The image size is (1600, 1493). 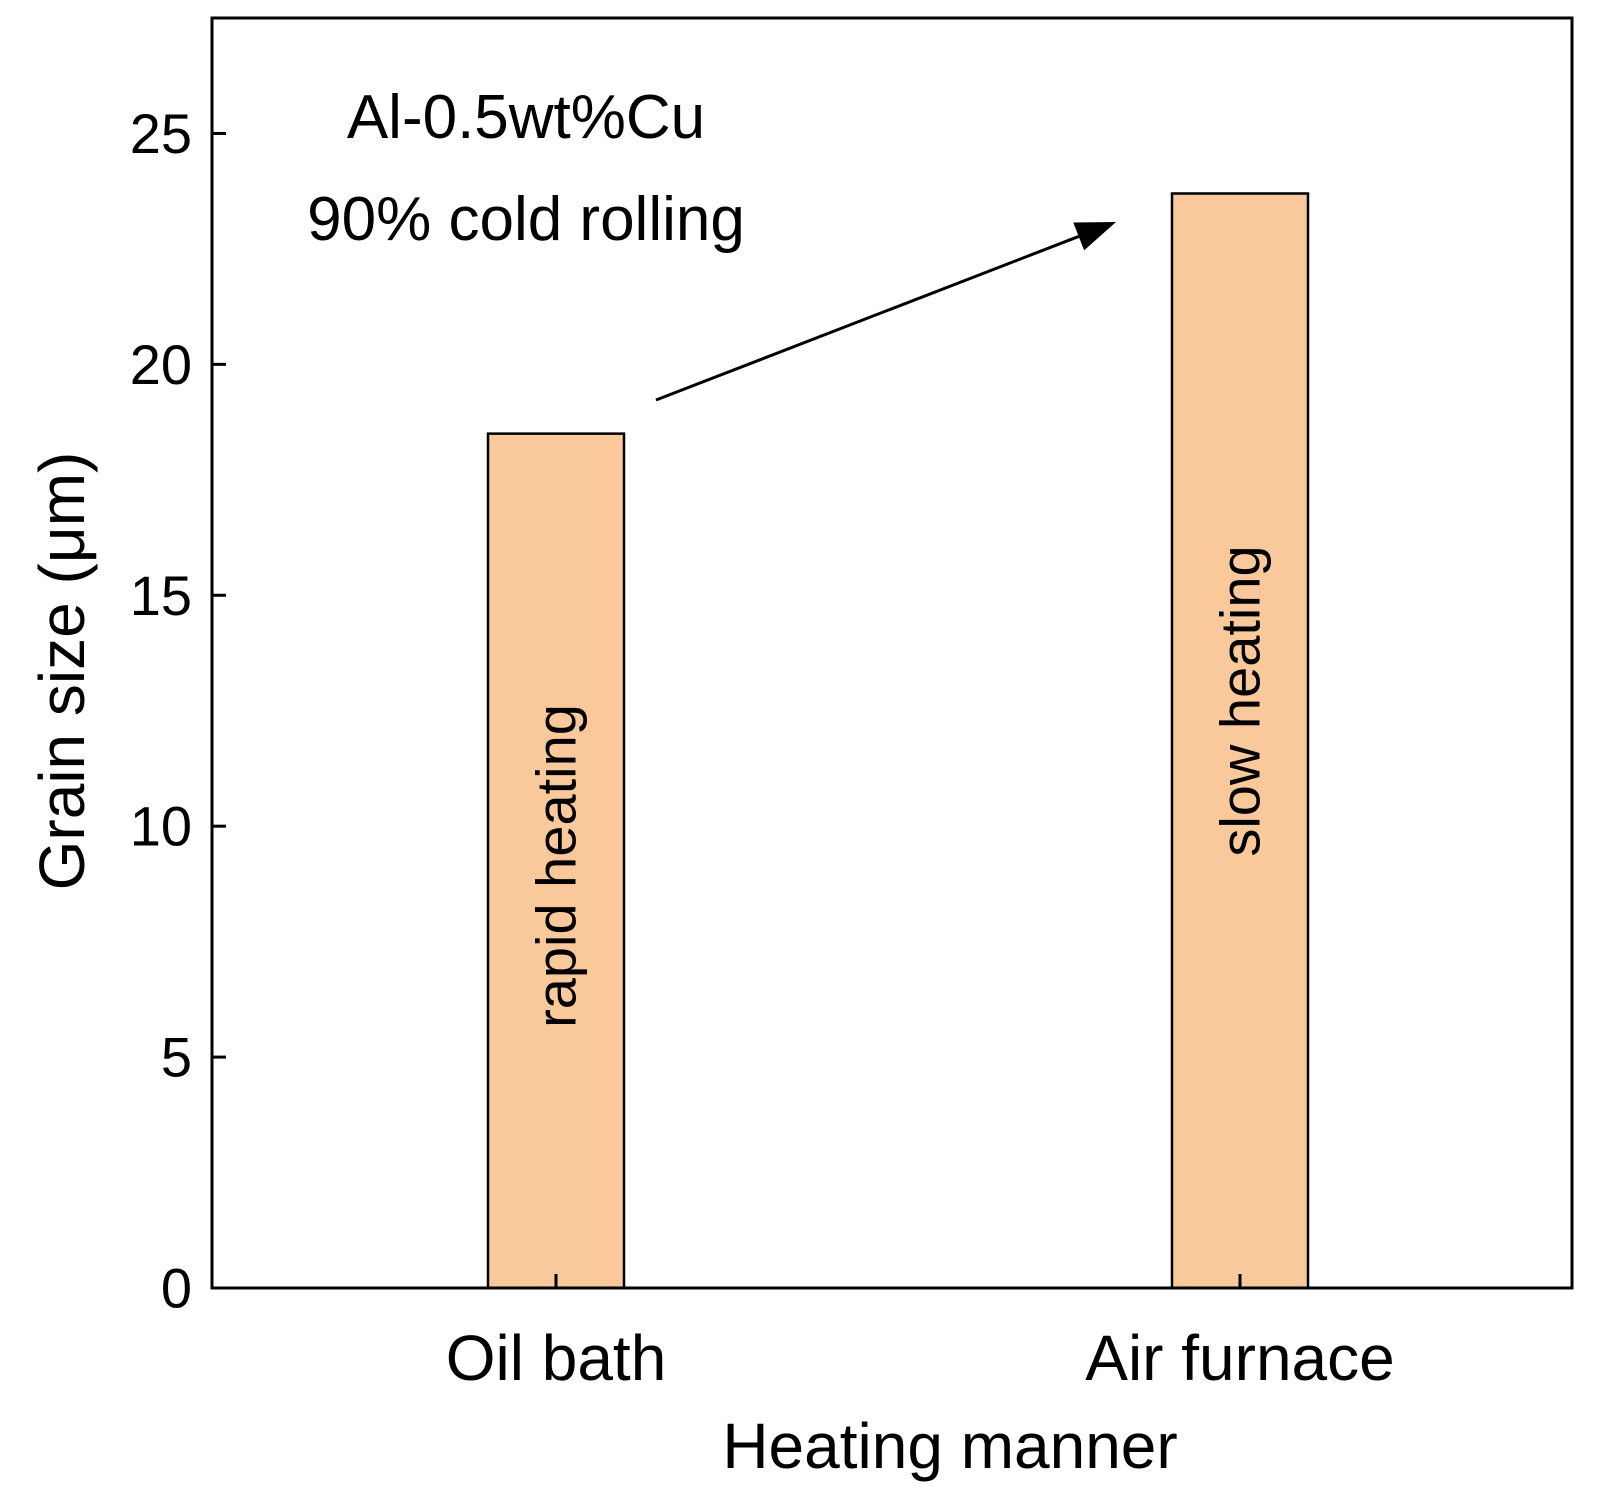 I want to click on bar-oil-bath, so click(x=556, y=861).